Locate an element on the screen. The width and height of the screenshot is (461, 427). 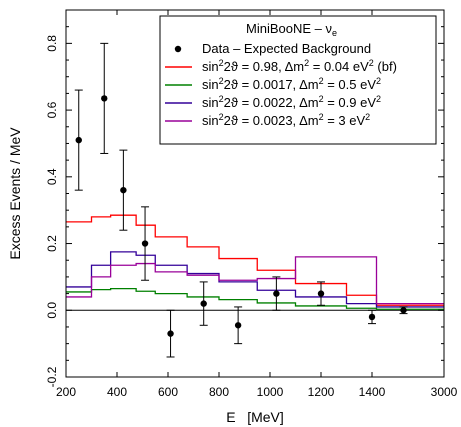
y-tick-label: 0.6 is located at coordinates (52, 109).